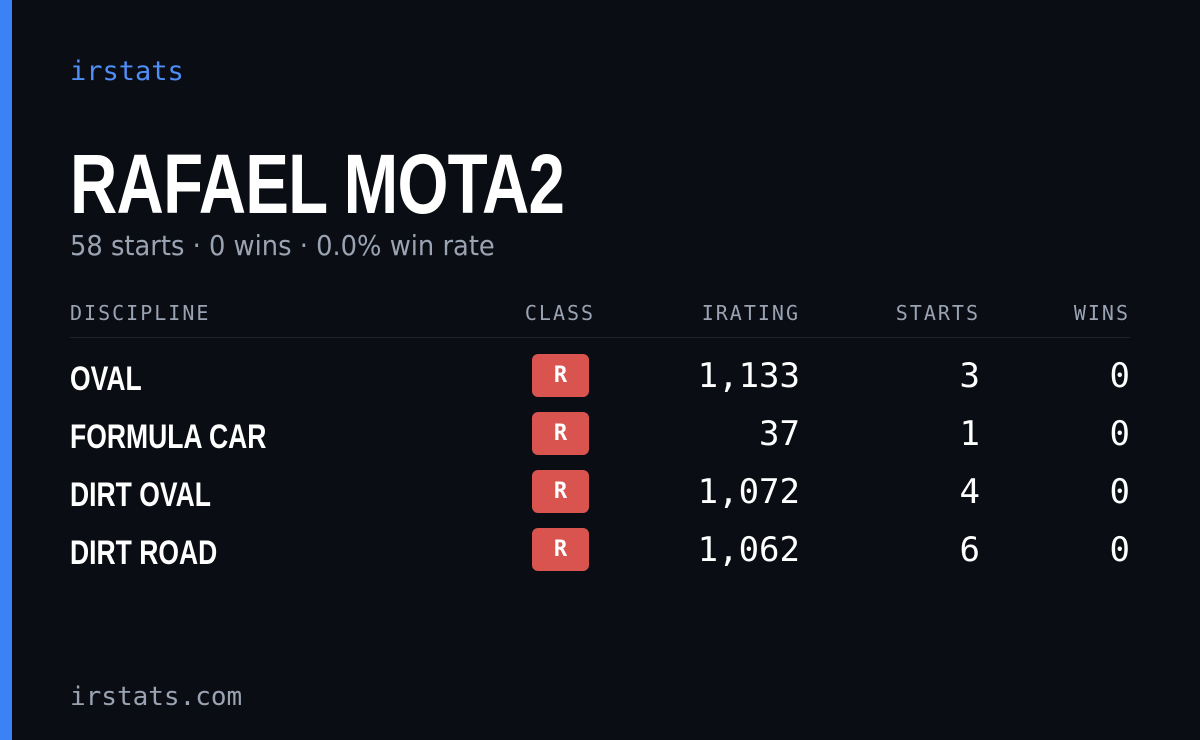 The width and height of the screenshot is (1200, 740). What do you see at coordinates (1101, 313) in the screenshot?
I see `column-header: WINS` at bounding box center [1101, 313].